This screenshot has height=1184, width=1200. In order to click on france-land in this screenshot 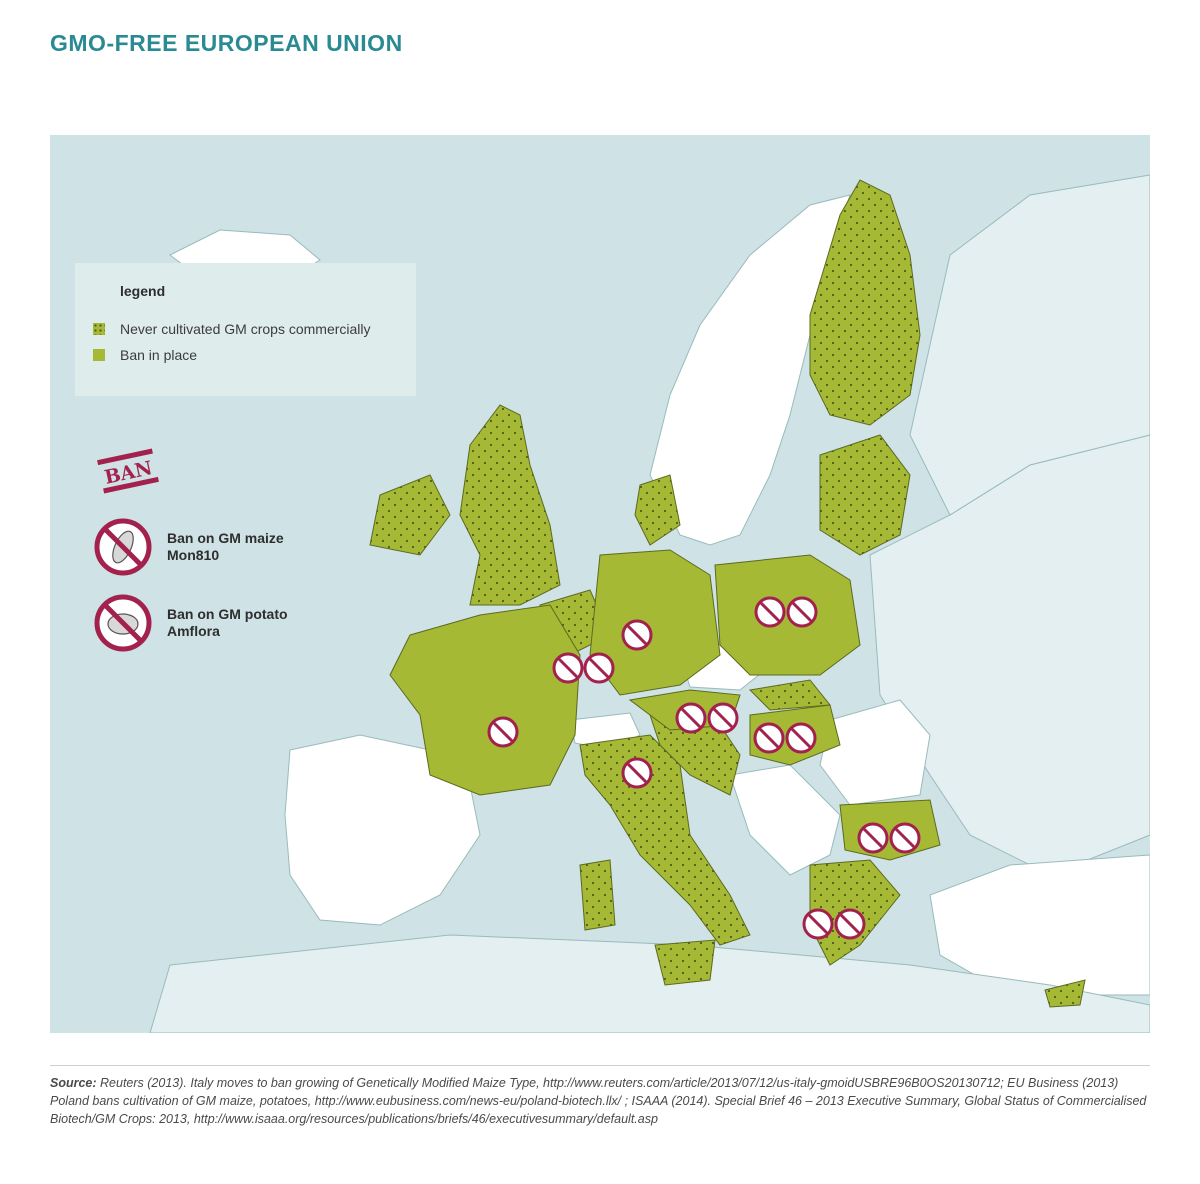, I will do `click(485, 700)`.